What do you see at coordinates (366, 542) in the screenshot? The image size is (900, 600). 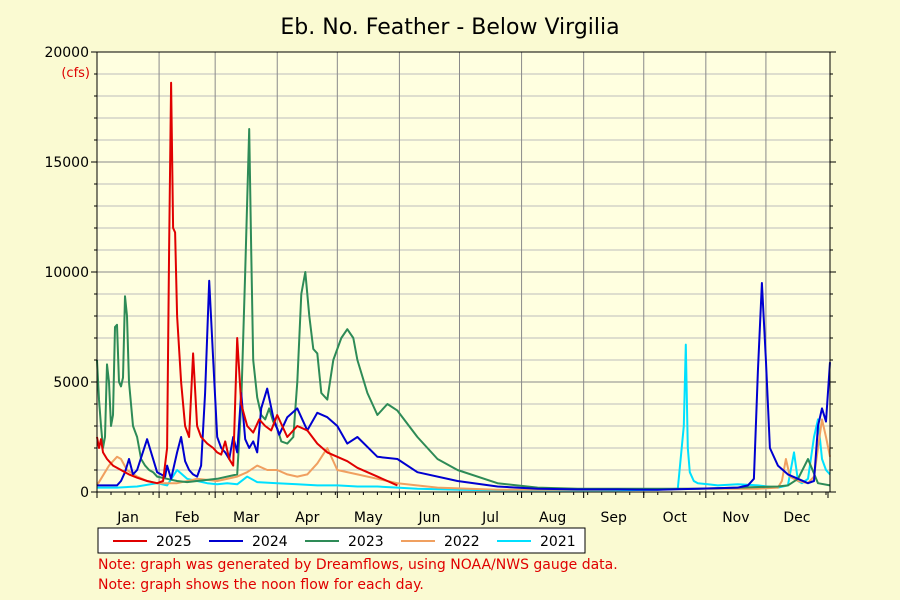 I see `legend-label-2023: 2023` at bounding box center [366, 542].